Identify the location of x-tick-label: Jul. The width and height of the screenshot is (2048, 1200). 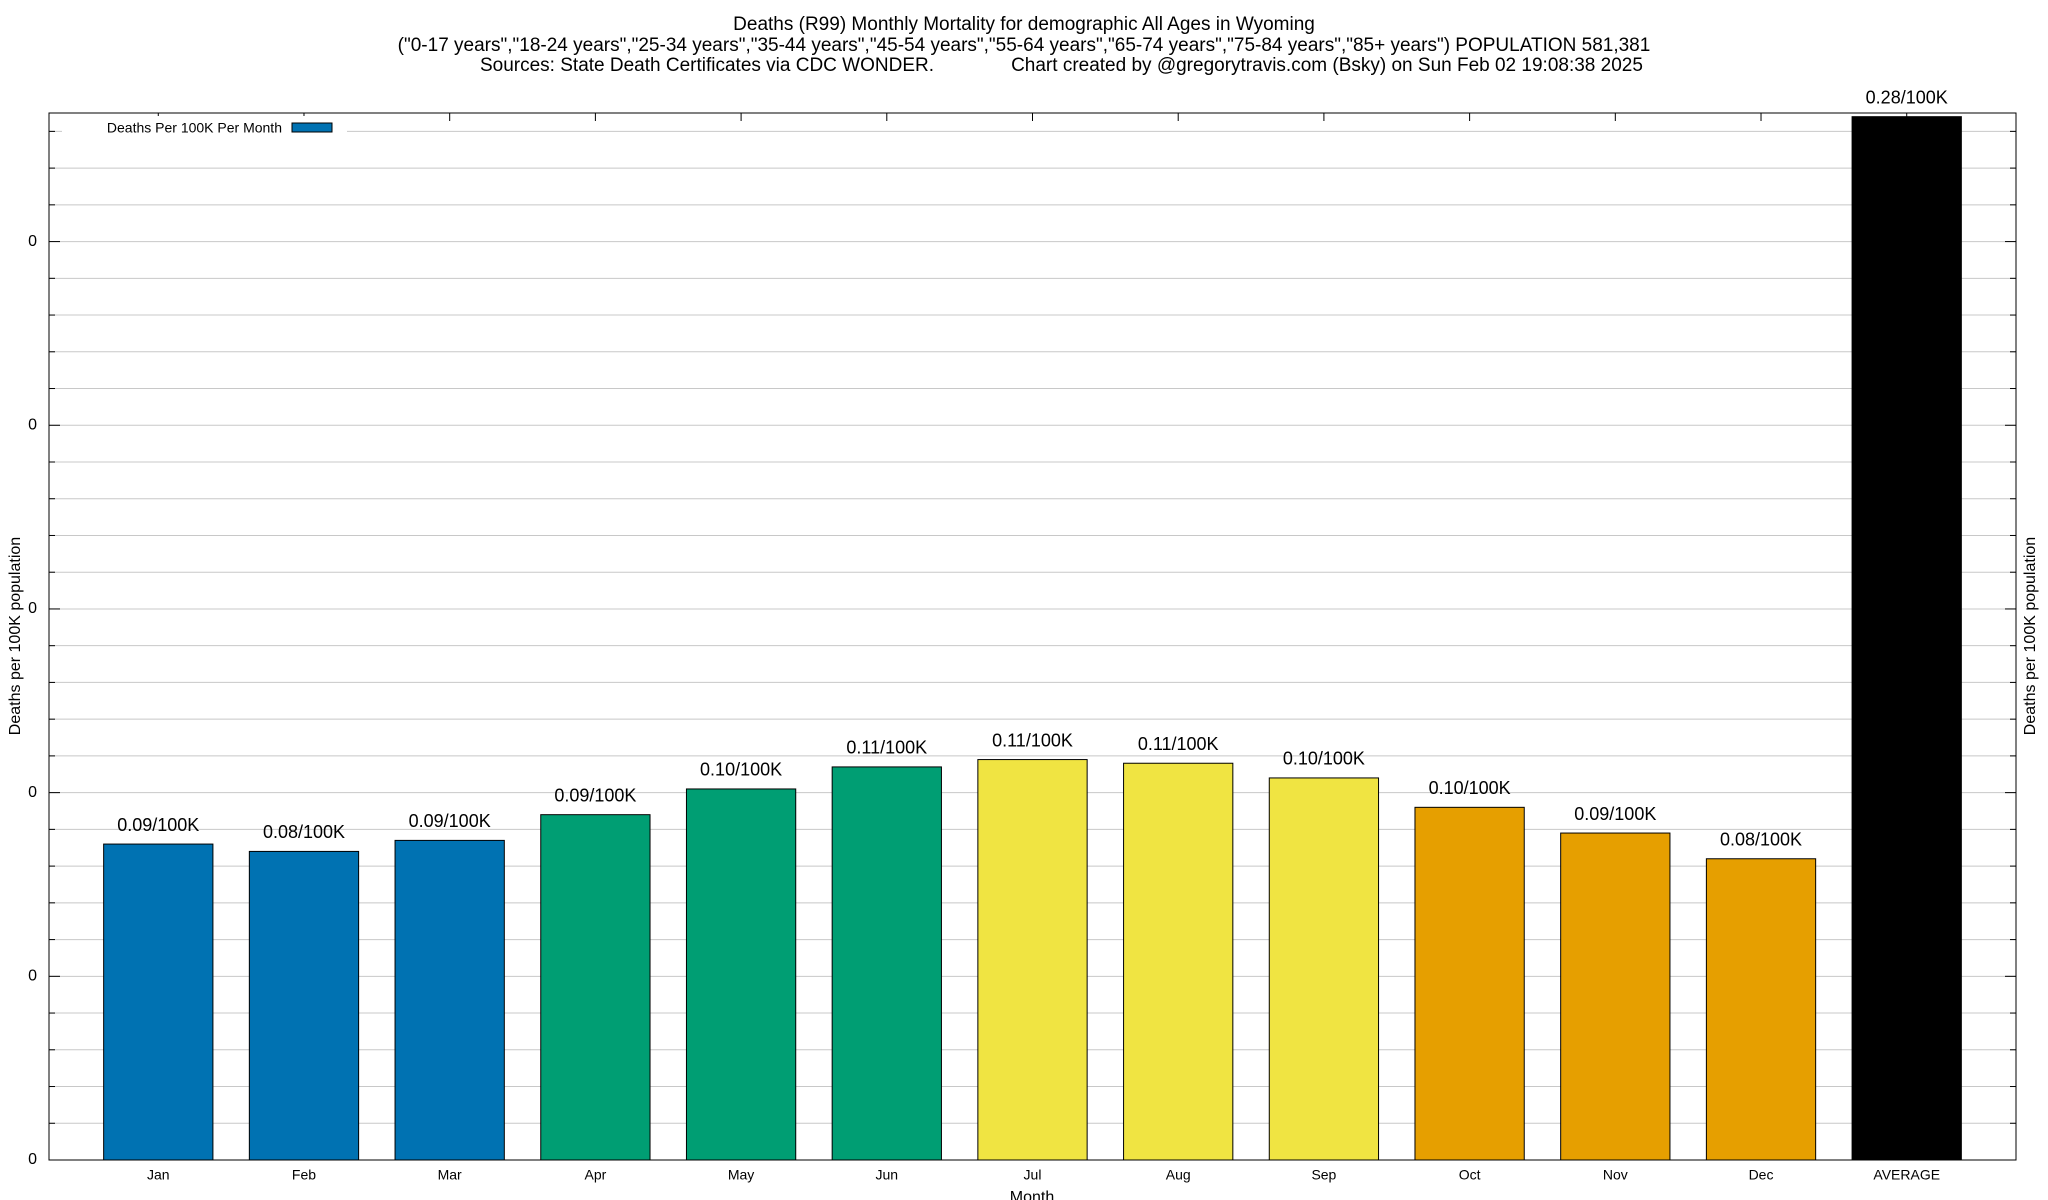
(1033, 1175).